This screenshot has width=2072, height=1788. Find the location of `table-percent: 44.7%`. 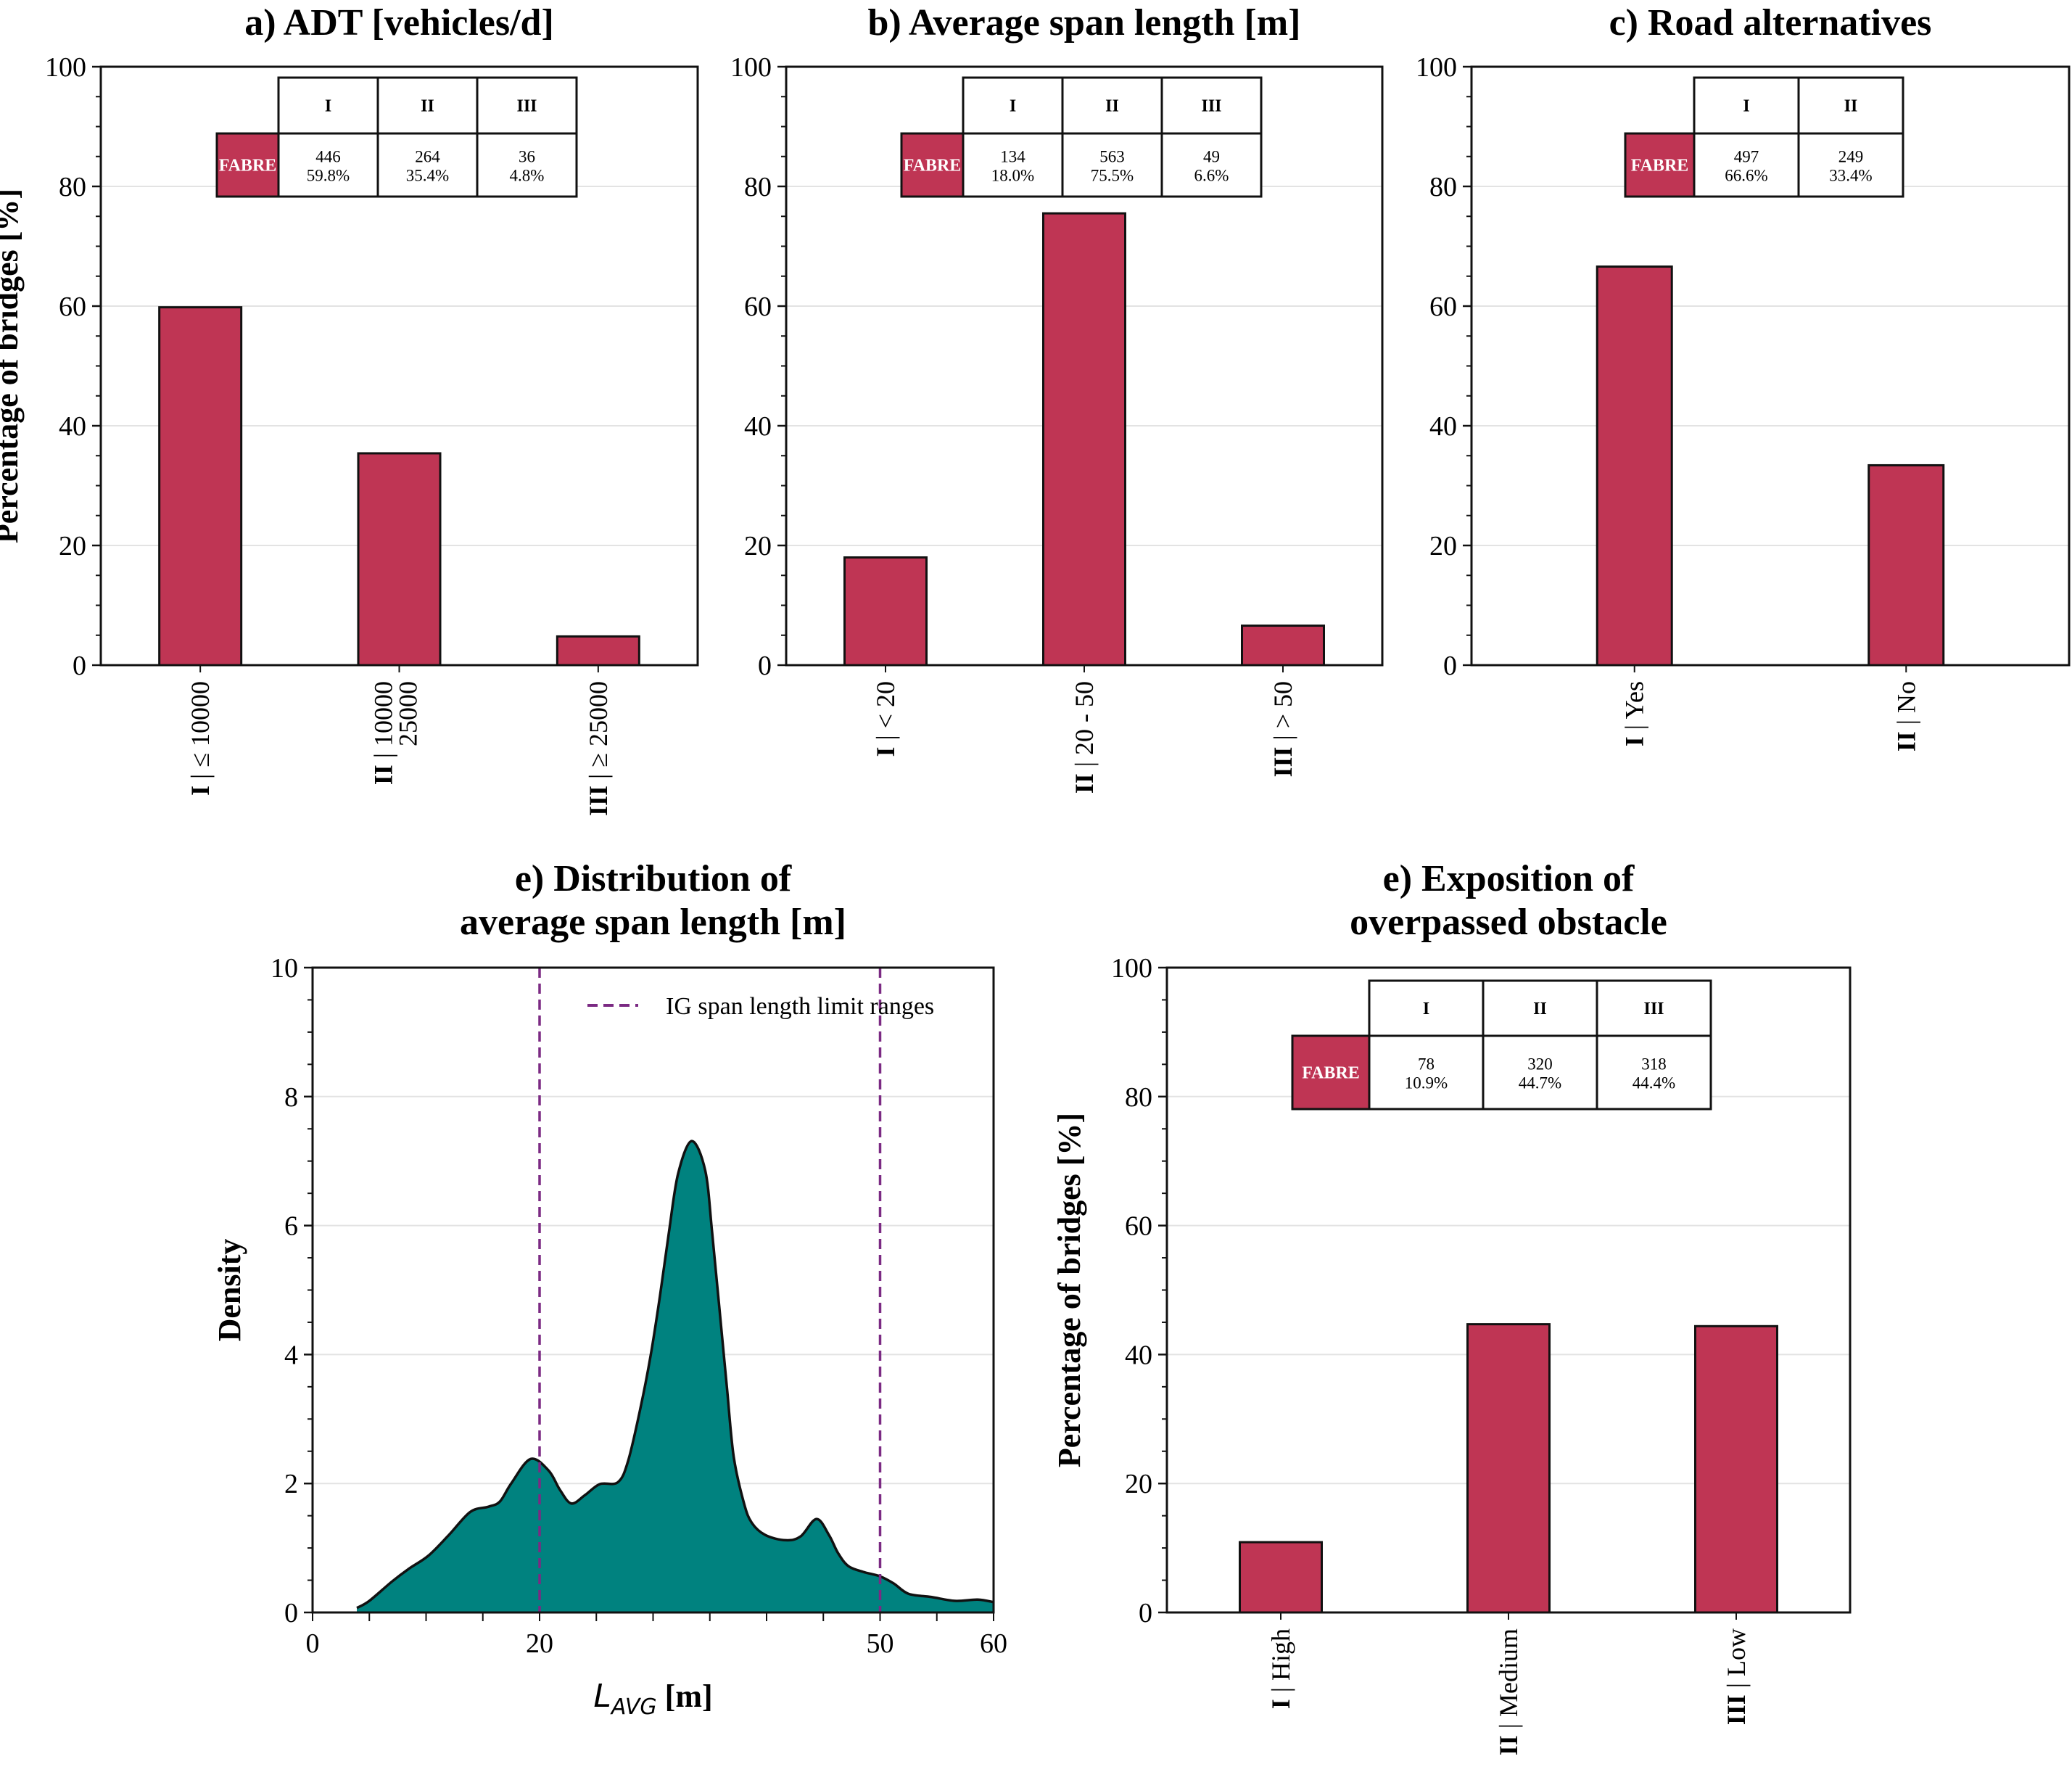

table-percent: 44.7% is located at coordinates (1540, 1083).